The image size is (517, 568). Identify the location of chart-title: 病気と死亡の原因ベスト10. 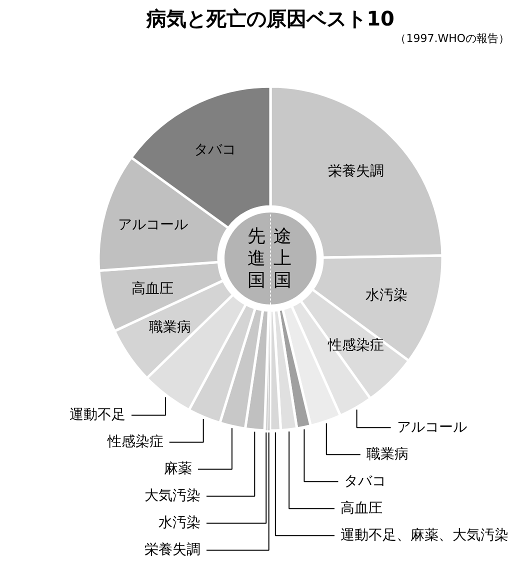
(270, 18).